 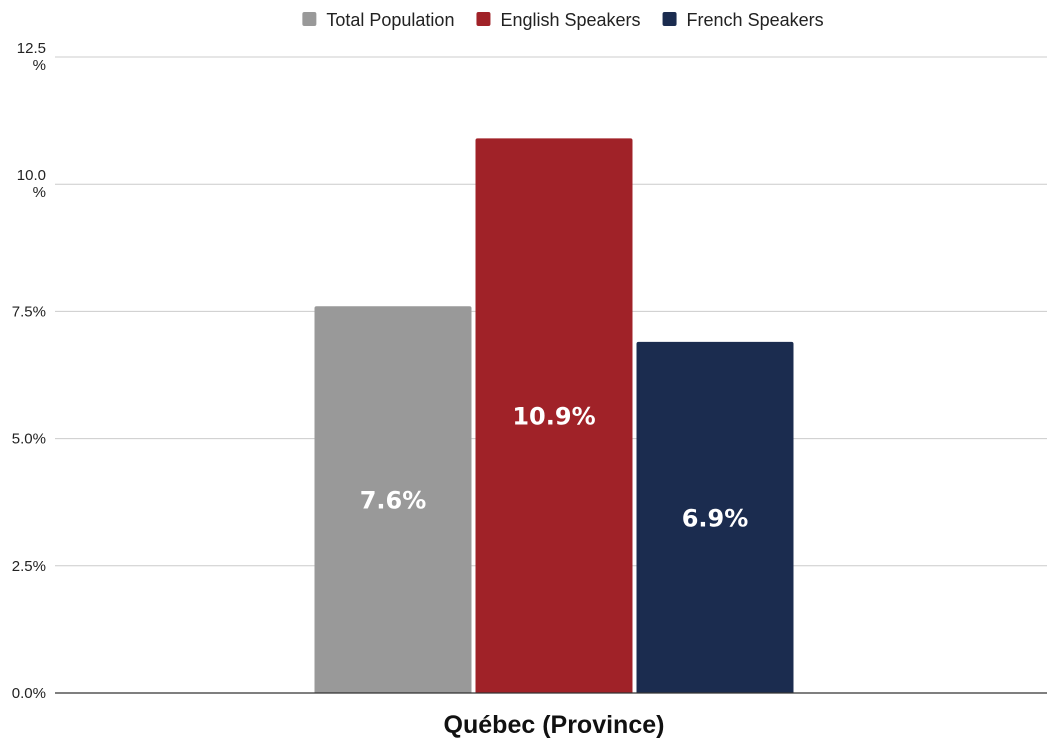 I want to click on bar-data-label: 7.6%, so click(x=393, y=501).